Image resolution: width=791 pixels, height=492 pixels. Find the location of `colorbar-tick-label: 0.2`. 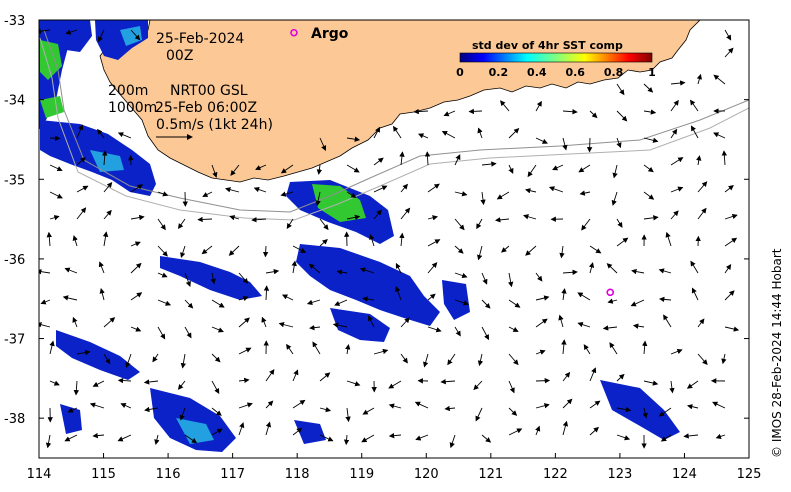

colorbar-tick-label: 0.2 is located at coordinates (499, 72).